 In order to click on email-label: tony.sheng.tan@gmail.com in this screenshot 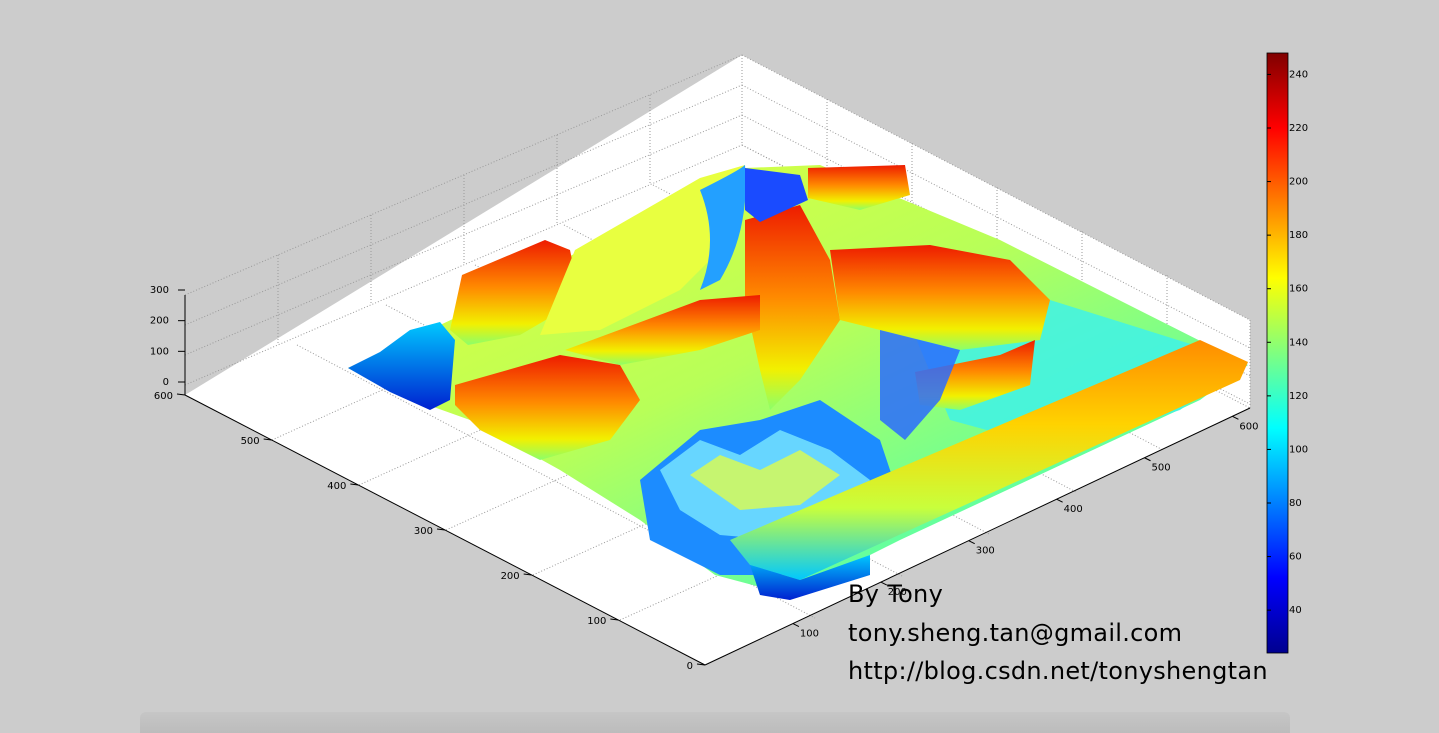, I will do `click(1015, 633)`.